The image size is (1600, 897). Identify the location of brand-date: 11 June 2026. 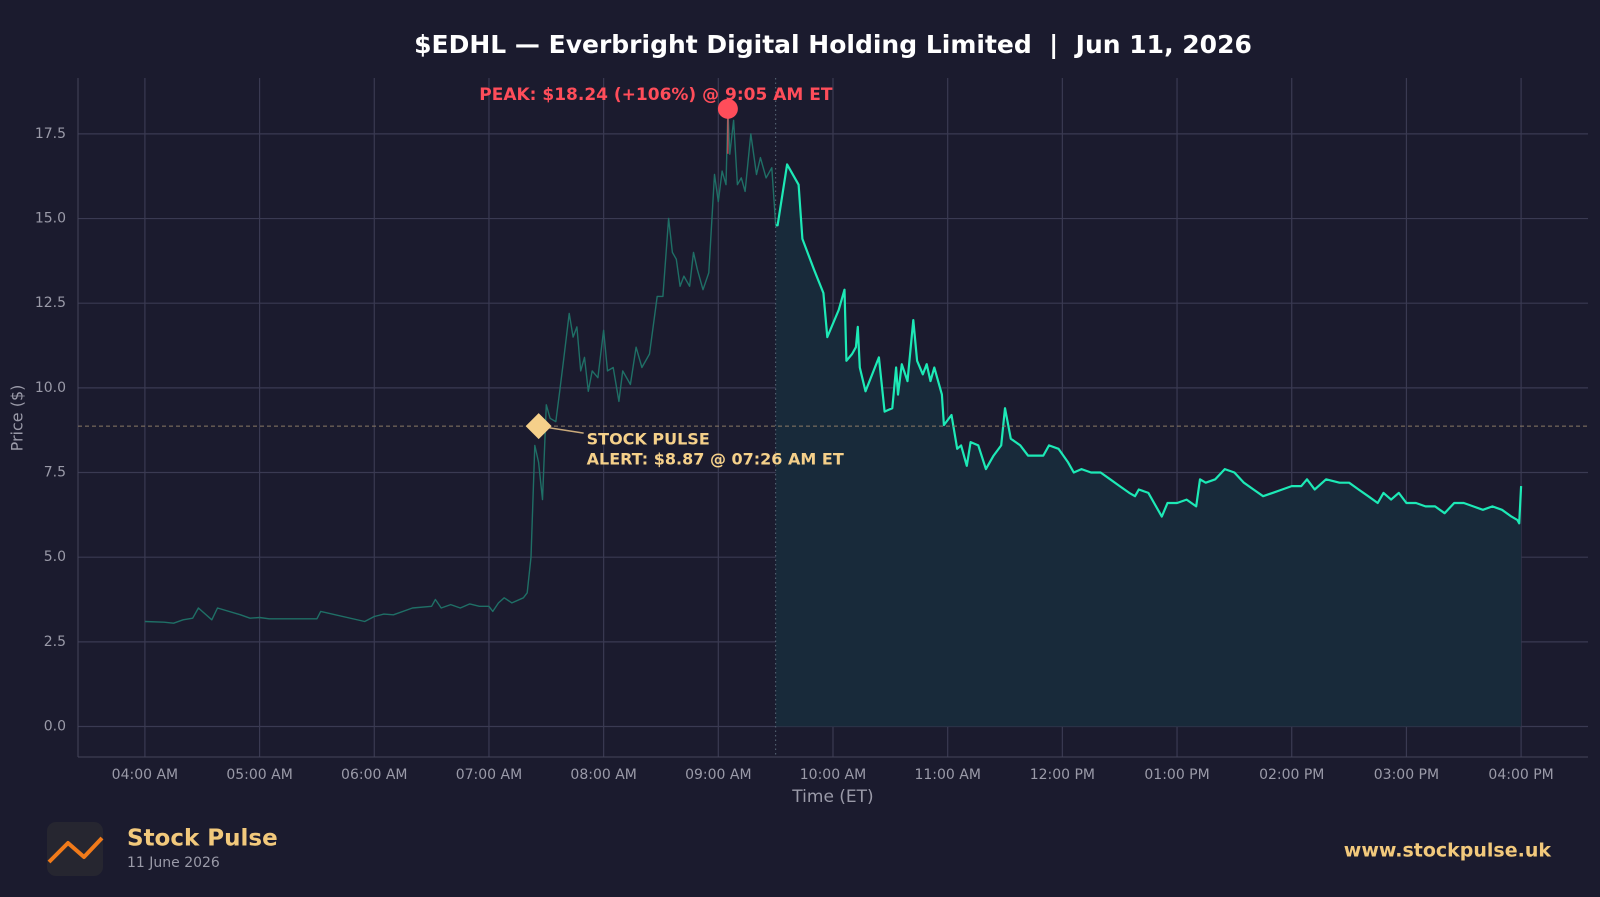
(173, 863).